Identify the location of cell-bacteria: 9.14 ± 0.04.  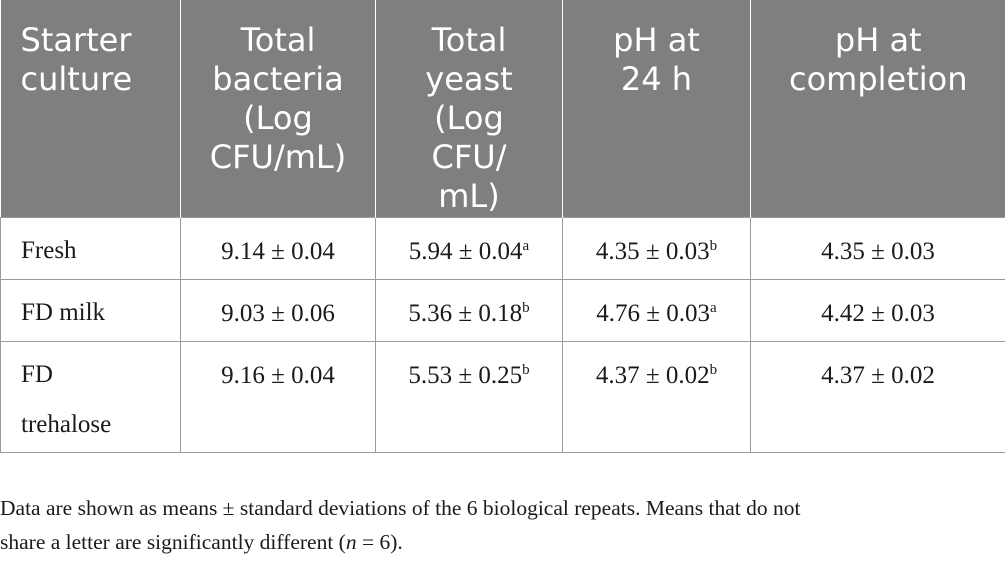
(278, 248).